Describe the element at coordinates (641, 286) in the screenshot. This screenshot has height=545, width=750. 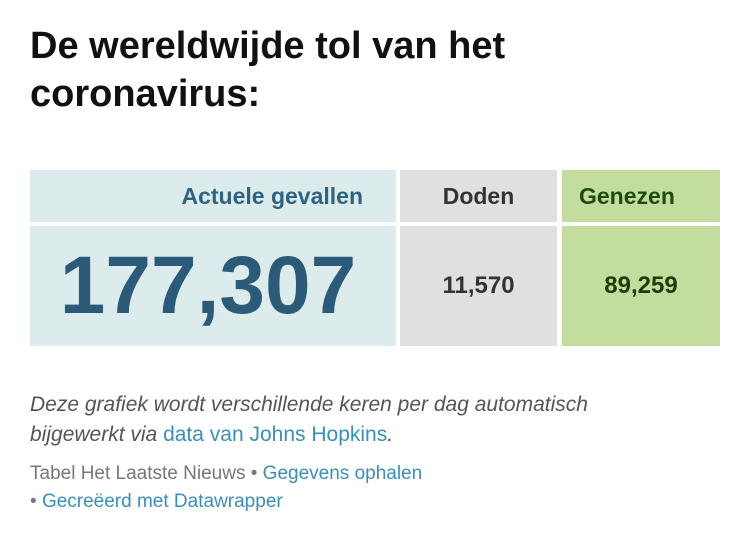
I see `table-cell: 89,259` at that location.